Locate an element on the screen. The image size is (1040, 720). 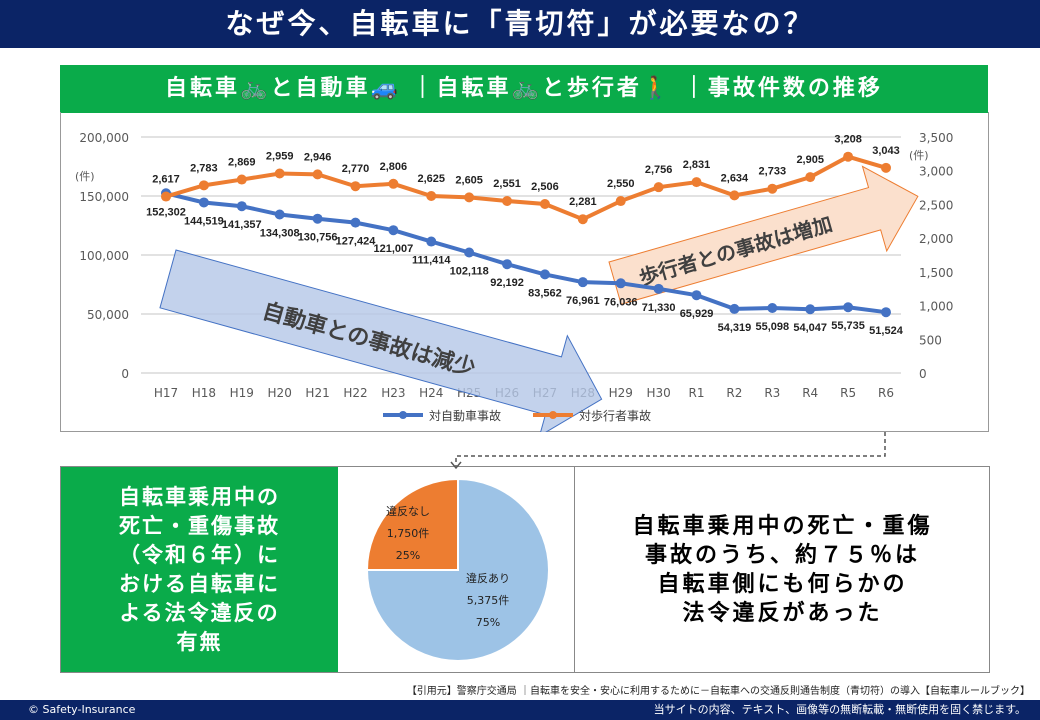
data-label: 144,519 is located at coordinates (204, 221).